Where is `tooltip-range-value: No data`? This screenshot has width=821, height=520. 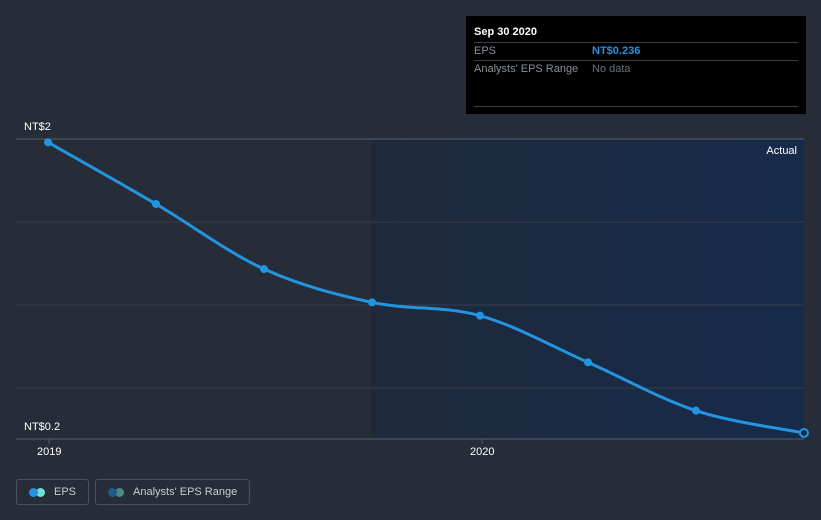
tooltip-range-value: No data is located at coordinates (611, 69).